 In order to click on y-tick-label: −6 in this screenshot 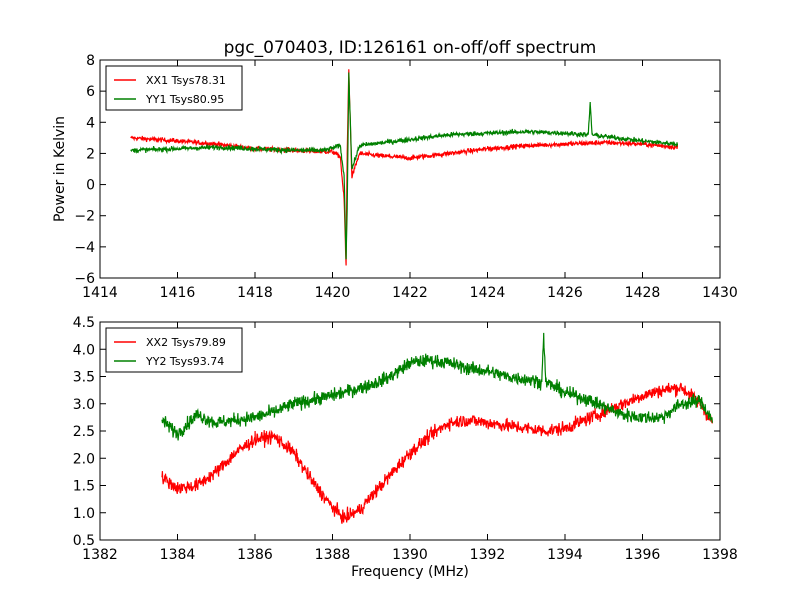, I will do `click(84, 279)`.